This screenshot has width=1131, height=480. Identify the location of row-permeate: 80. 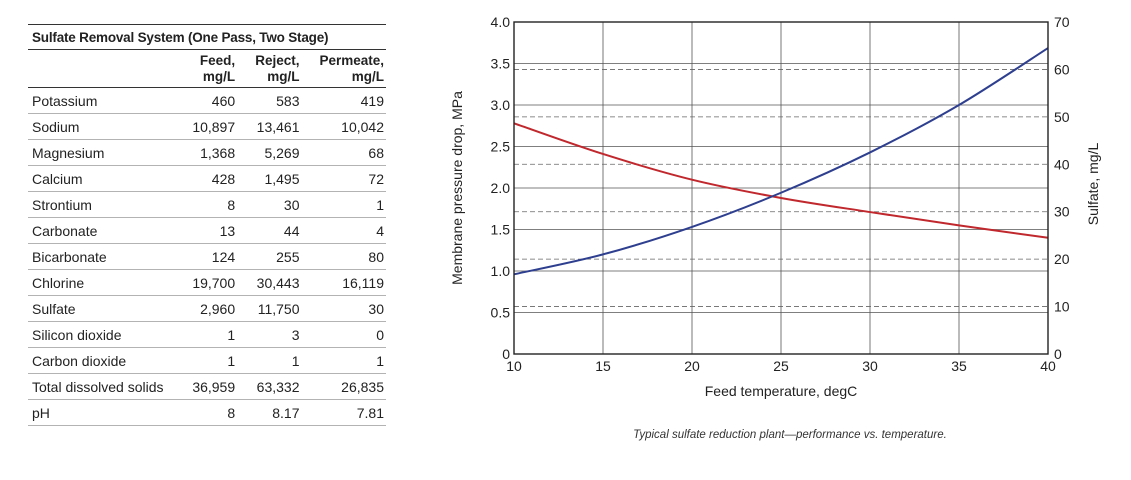
(343, 256).